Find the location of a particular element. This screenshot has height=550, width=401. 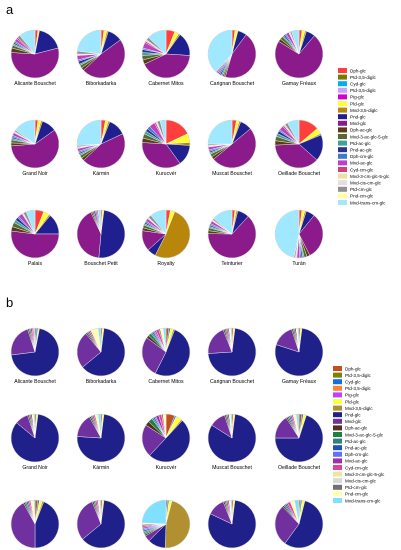

pie-a-2: Biborkadarka is located at coordinates (101, 58).